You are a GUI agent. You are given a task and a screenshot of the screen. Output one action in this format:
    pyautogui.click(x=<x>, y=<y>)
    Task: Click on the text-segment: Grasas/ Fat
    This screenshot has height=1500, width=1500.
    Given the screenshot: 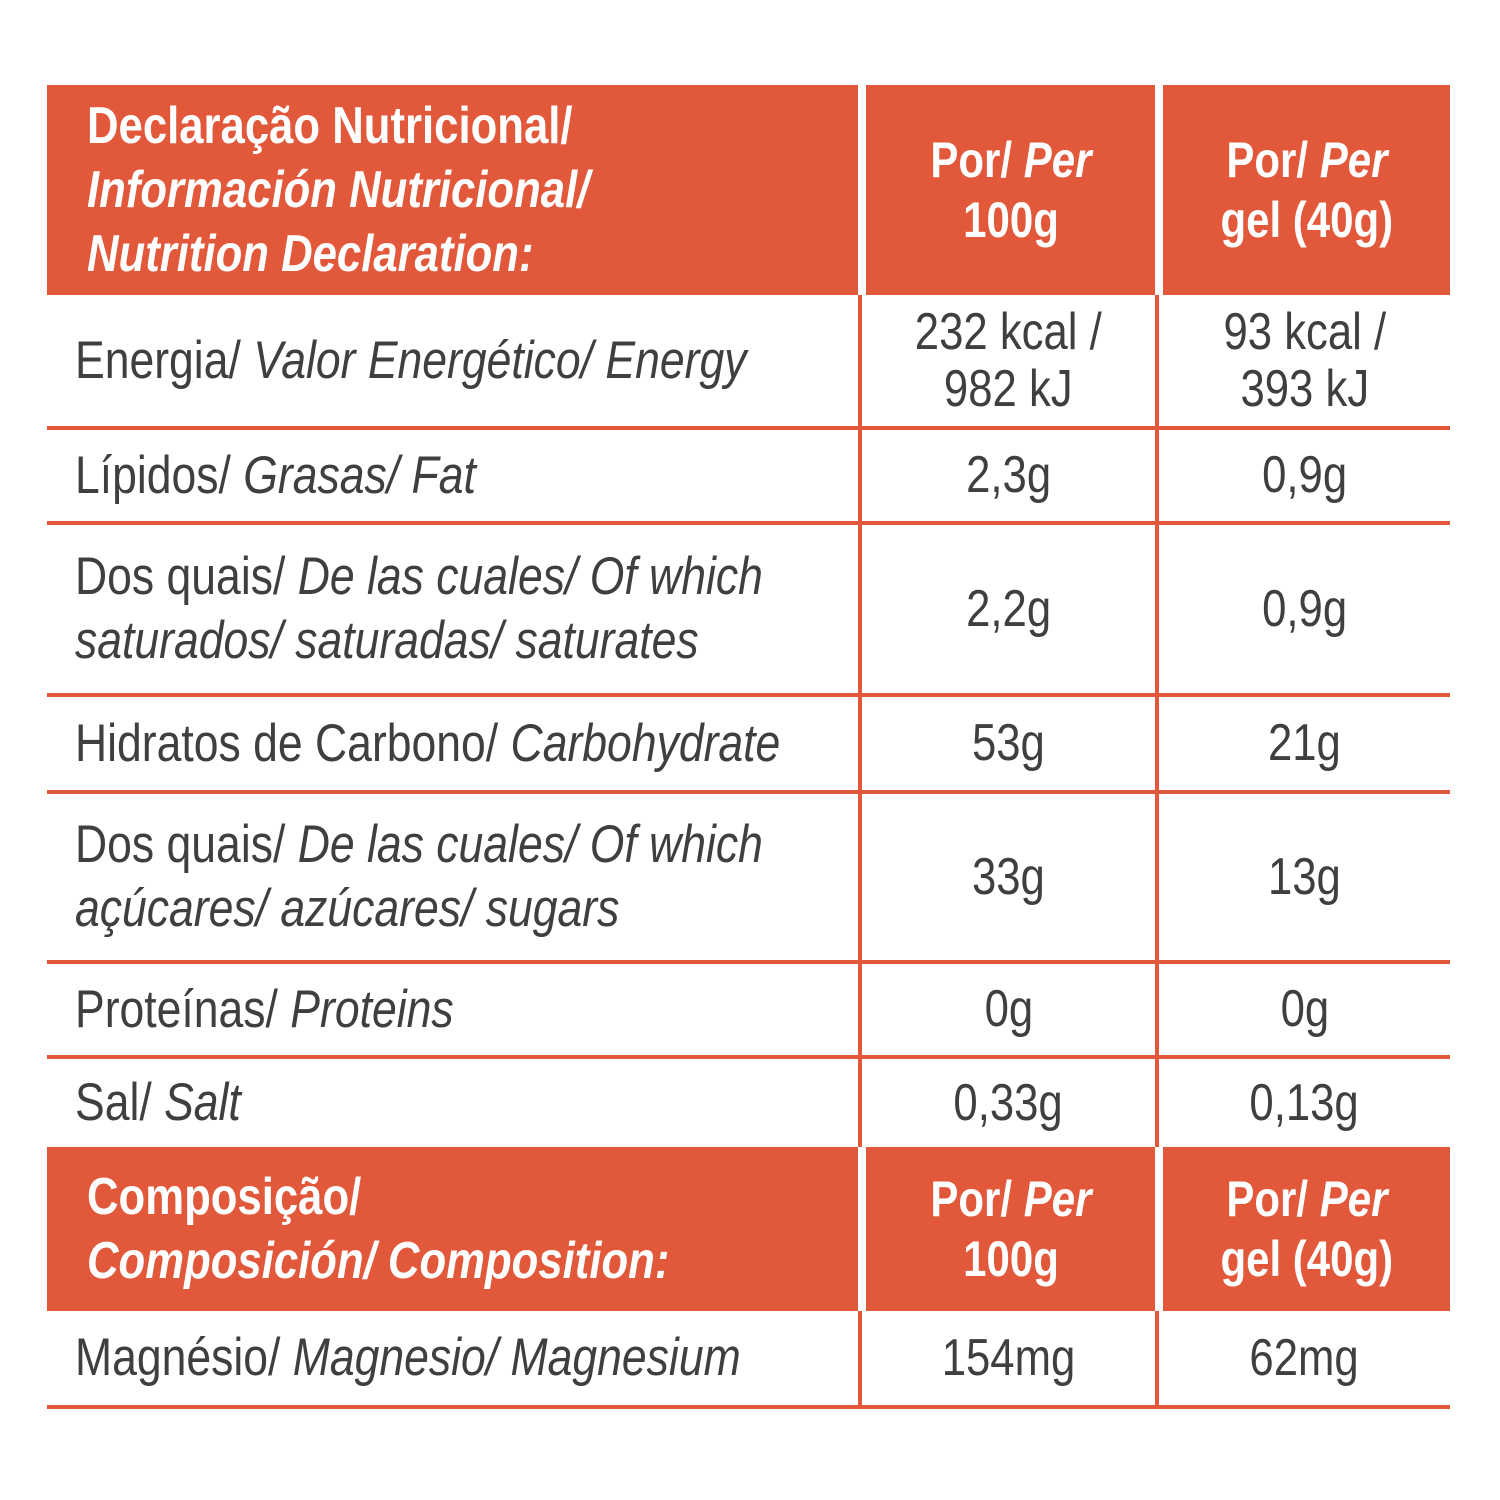 What is the action you would take?
    pyautogui.click(x=353, y=475)
    